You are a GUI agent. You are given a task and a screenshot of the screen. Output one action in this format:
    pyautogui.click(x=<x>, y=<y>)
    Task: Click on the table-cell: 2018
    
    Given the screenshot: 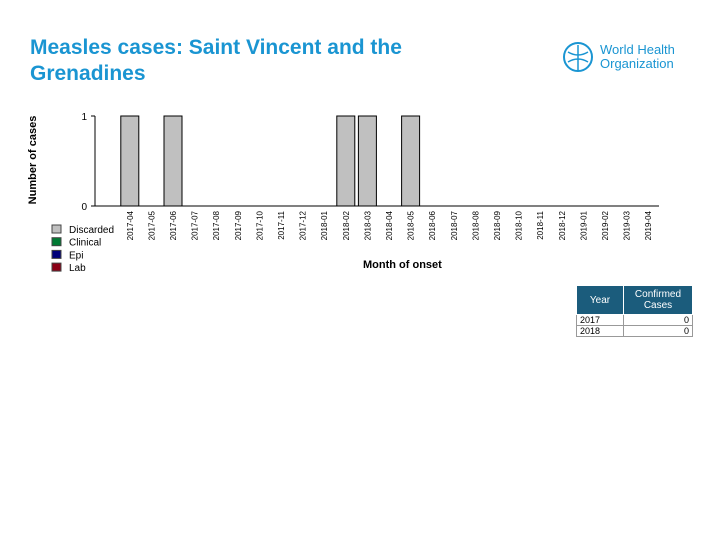 What is the action you would take?
    pyautogui.click(x=600, y=331)
    